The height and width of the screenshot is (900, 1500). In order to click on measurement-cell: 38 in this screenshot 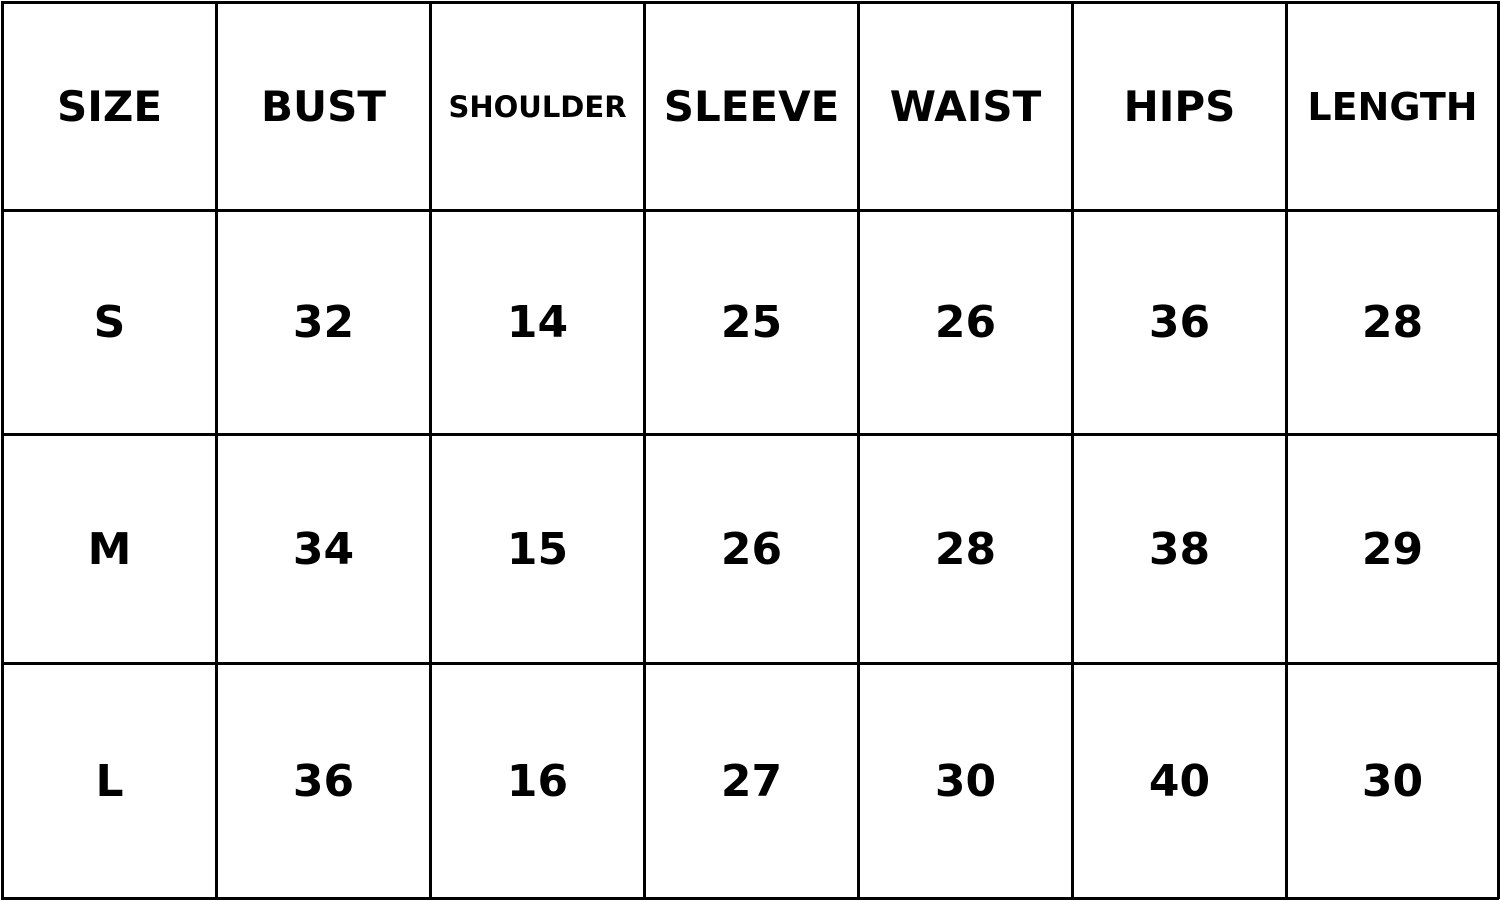, I will do `click(1179, 549)`.